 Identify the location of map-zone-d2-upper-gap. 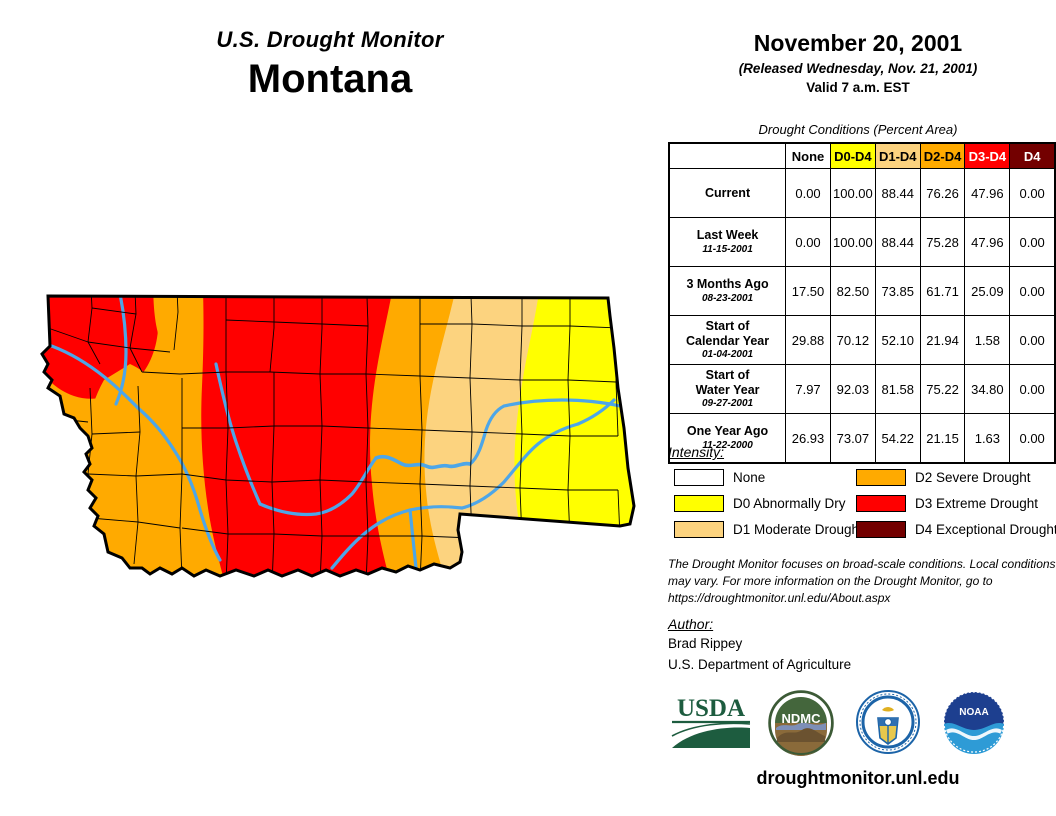
(177, 334).